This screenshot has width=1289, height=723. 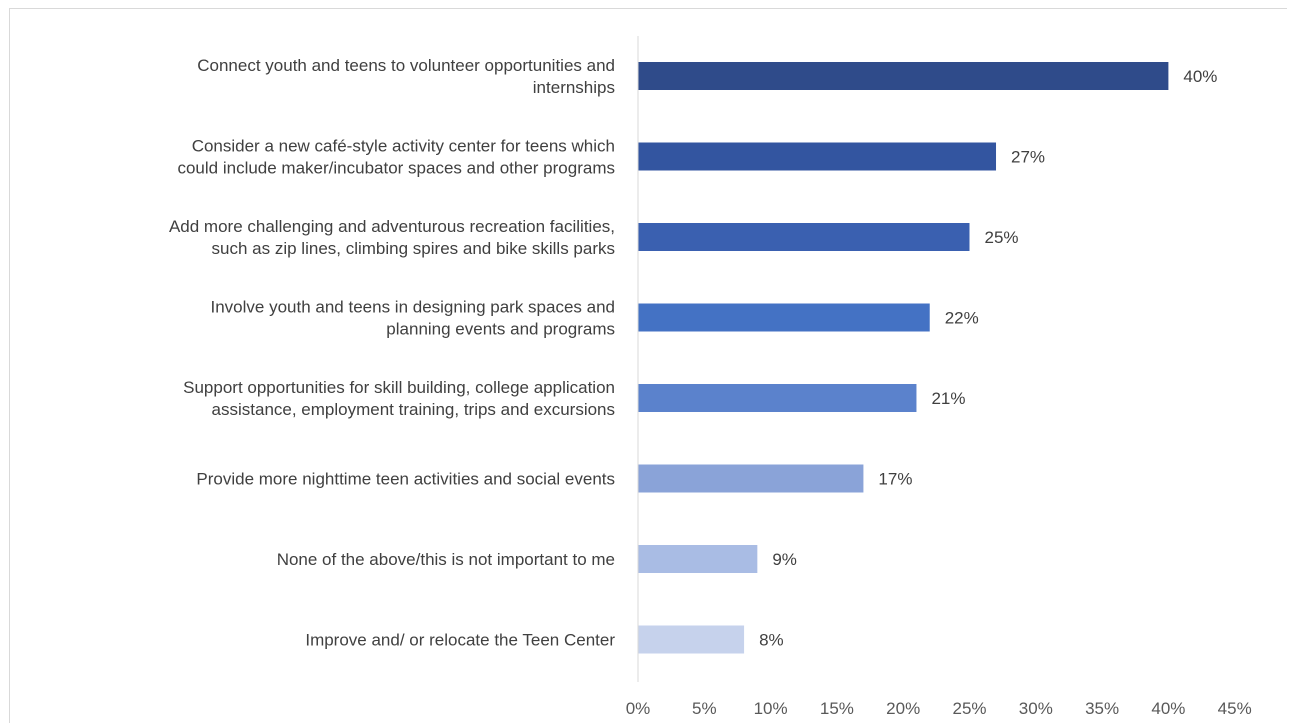 What do you see at coordinates (1200, 76) in the screenshot?
I see `data-label-0: 40%` at bounding box center [1200, 76].